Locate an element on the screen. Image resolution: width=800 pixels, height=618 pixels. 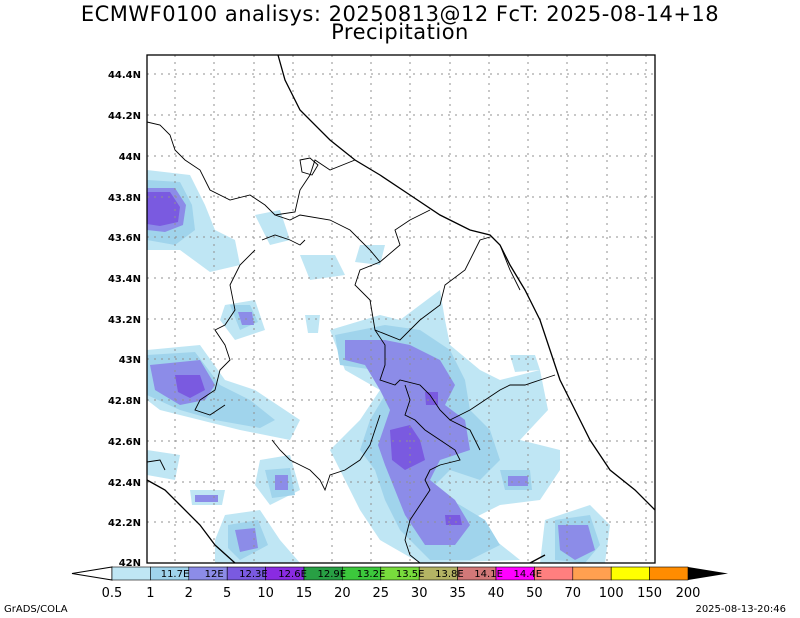
colorbar-bound-labels: 0.5 1 2 5 10 15 20 25 30 35 40 50 70 100 150 200 is located at coordinates (401, 593).